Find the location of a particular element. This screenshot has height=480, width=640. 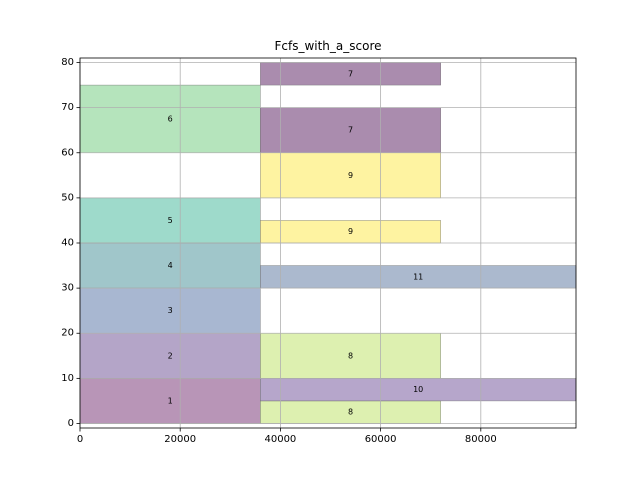

y-tick-label-6: 60 is located at coordinates (67, 152).